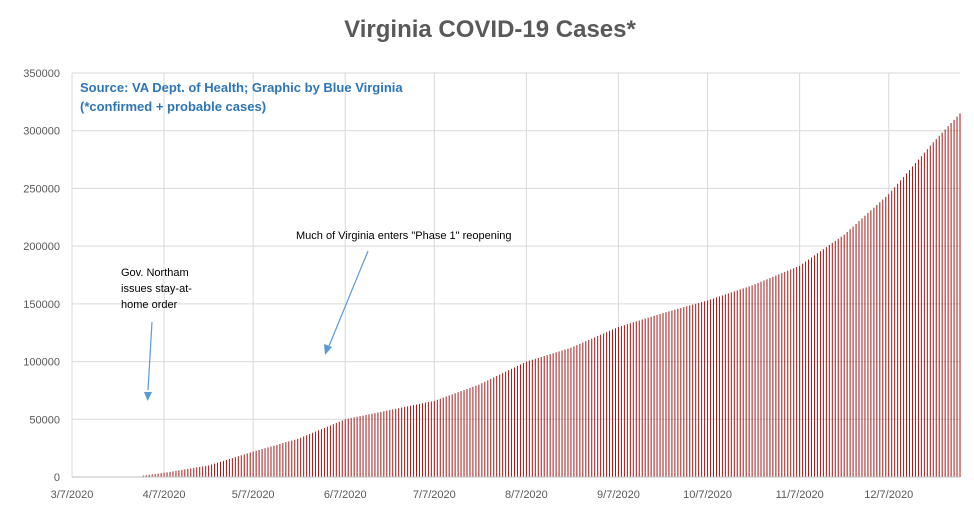 This screenshot has height=516, width=974. Describe the element at coordinates (41, 189) in the screenshot. I see `y-tick-label: 250000` at that location.